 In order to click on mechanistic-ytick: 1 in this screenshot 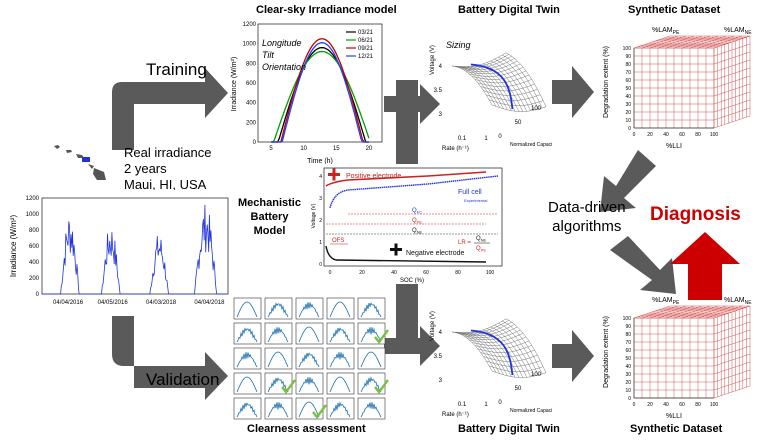, I will do `click(320, 243)`.